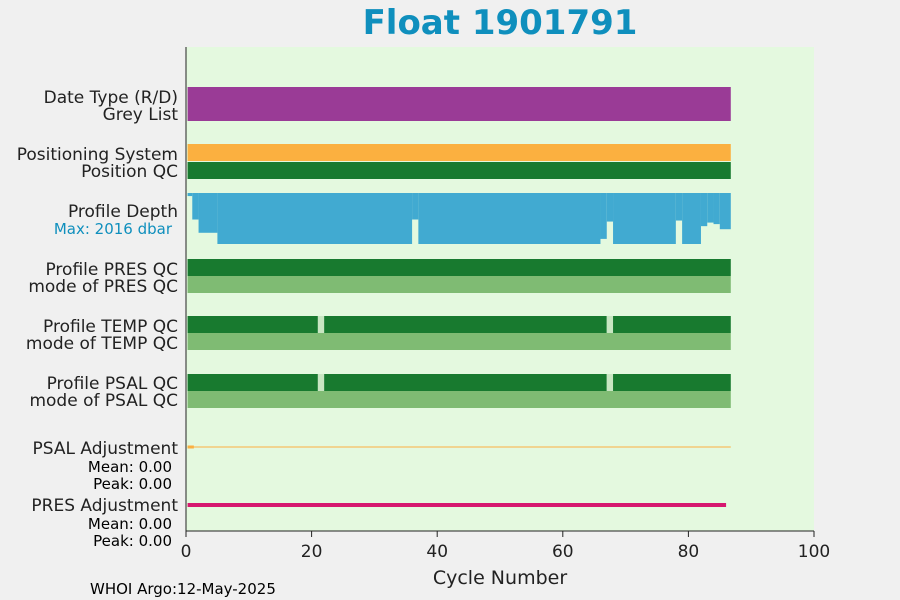  Describe the element at coordinates (112, 384) in the screenshot. I see `label-profile-psal-qc: Profile PSAL QC` at that location.